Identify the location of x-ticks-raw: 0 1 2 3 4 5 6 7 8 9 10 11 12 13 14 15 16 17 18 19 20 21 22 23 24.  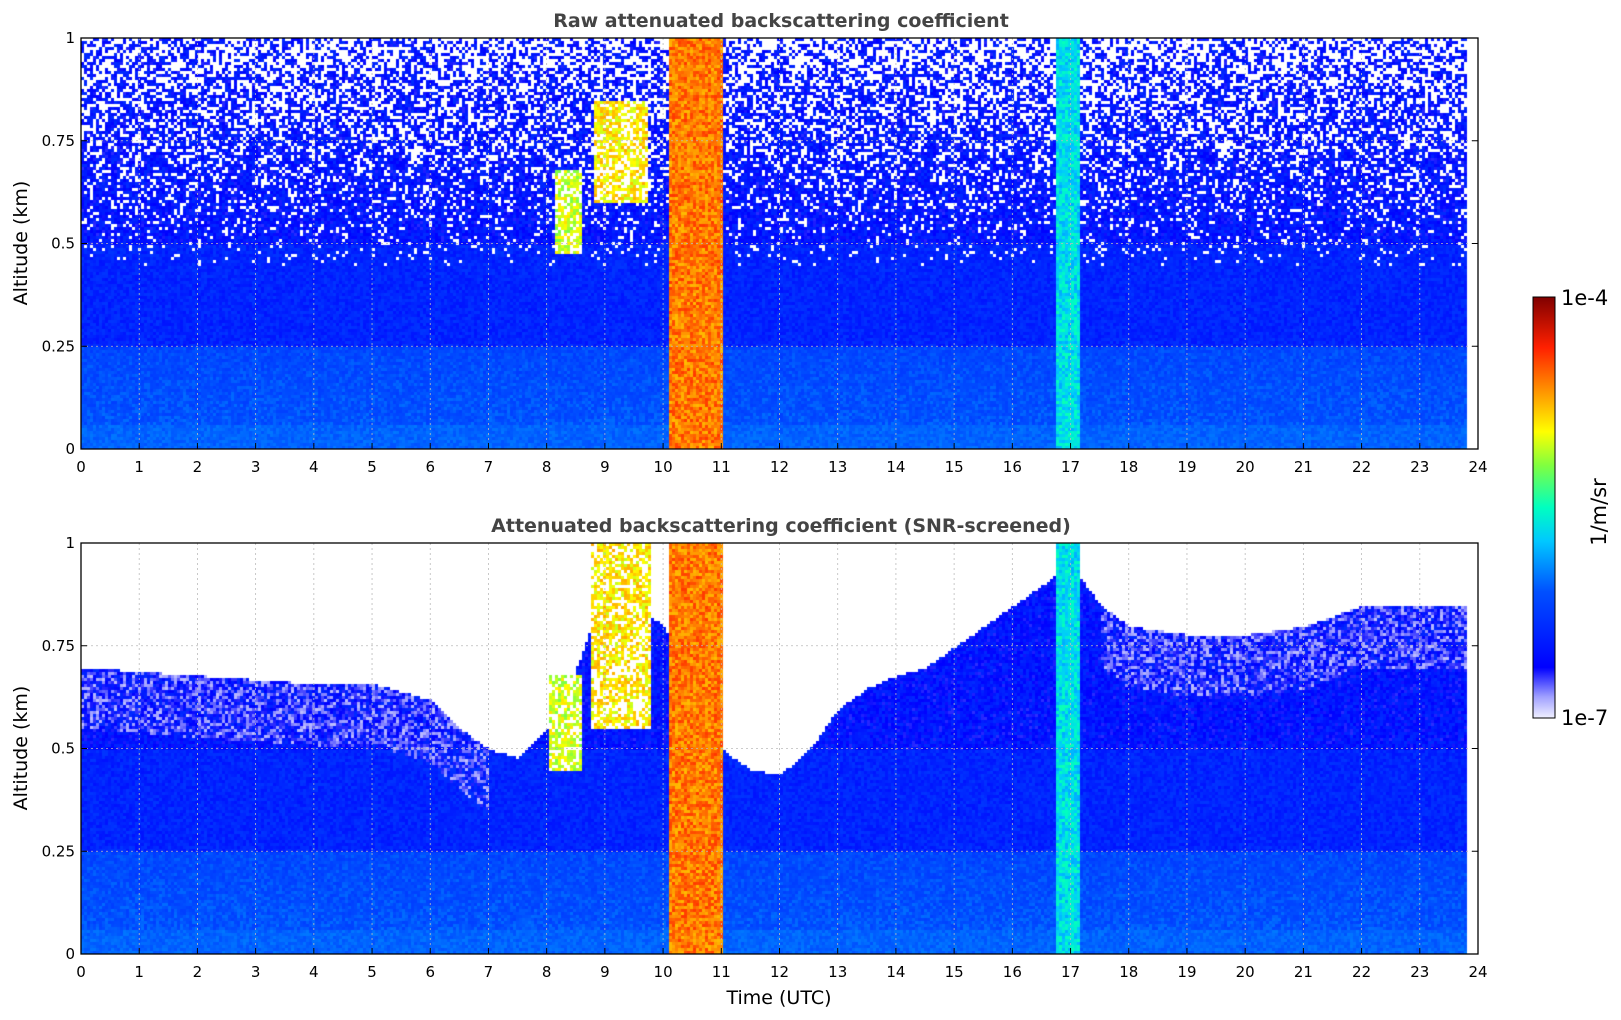
(782, 459).